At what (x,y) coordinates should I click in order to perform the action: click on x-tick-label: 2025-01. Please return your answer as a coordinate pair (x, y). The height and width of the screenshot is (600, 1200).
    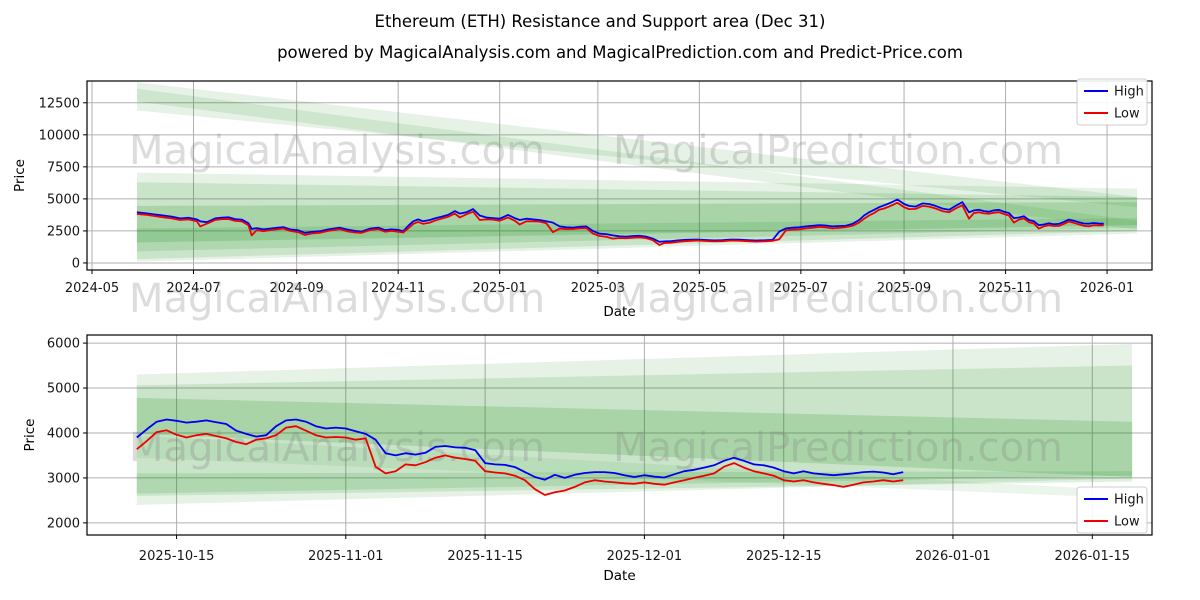
    Looking at the image, I should click on (500, 288).